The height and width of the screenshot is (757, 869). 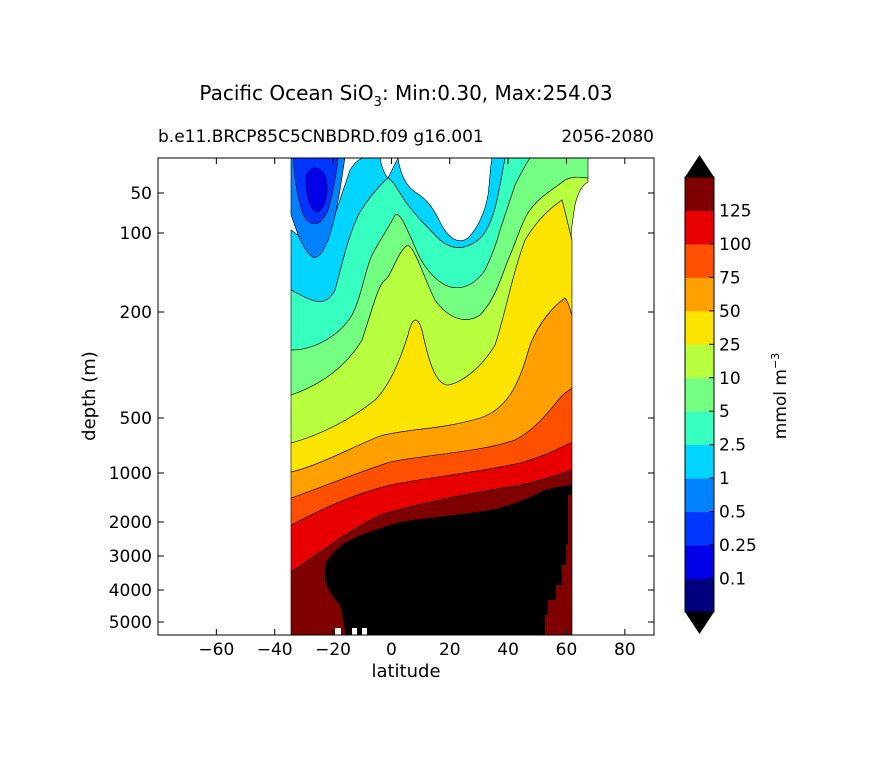 What do you see at coordinates (216, 650) in the screenshot?
I see `x-tick-label: −60` at bounding box center [216, 650].